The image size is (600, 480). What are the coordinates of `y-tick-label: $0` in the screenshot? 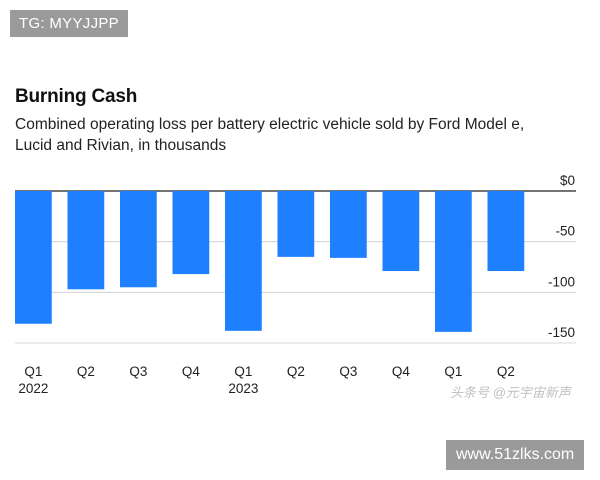 It's located at (567, 180).